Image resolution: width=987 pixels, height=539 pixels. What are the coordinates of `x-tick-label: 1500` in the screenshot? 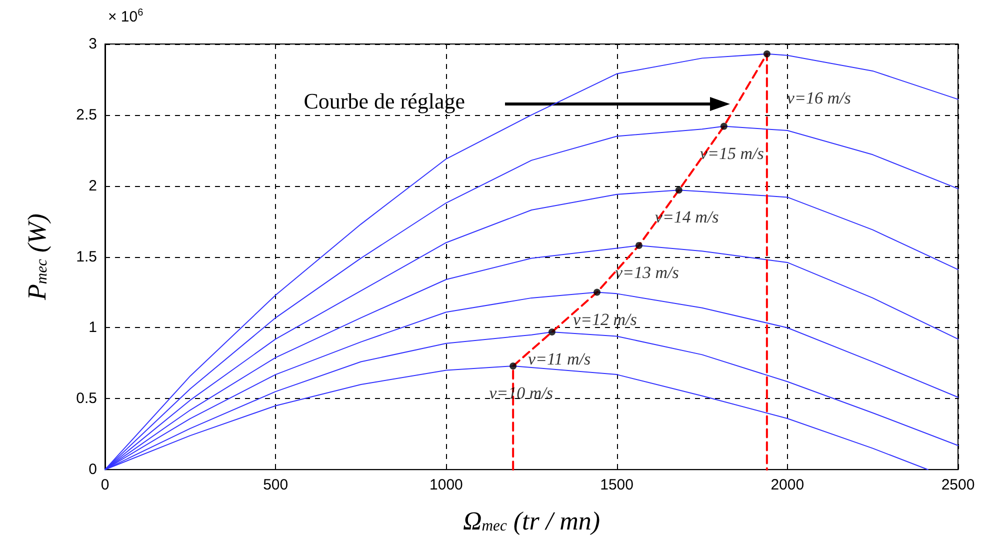 It's located at (617, 485).